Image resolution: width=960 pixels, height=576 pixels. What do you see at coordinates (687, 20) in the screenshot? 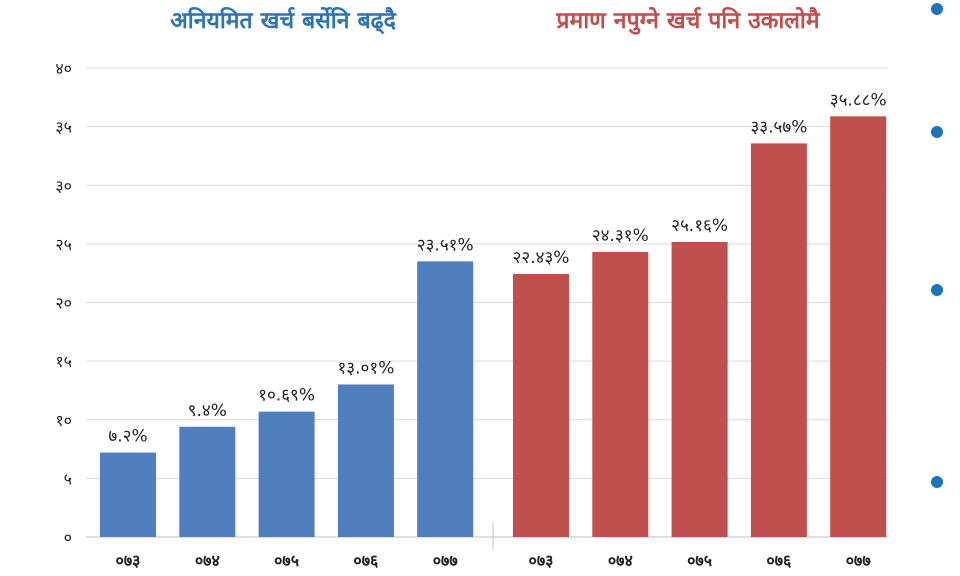
I see `title-right: प्रमाण नपुग्ने खर्च पनि उकालोमै` at bounding box center [687, 20].